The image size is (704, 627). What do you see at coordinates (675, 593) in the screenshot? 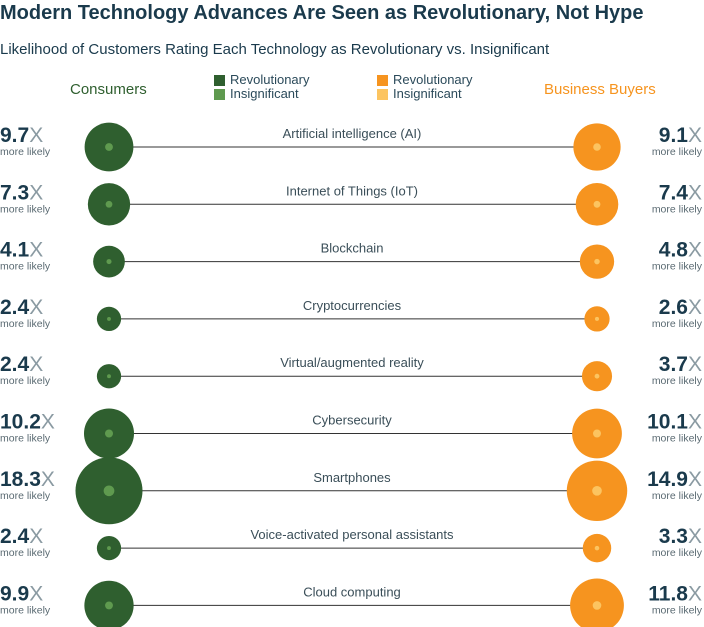
I see `business-value-label: 11.8X` at bounding box center [675, 593].